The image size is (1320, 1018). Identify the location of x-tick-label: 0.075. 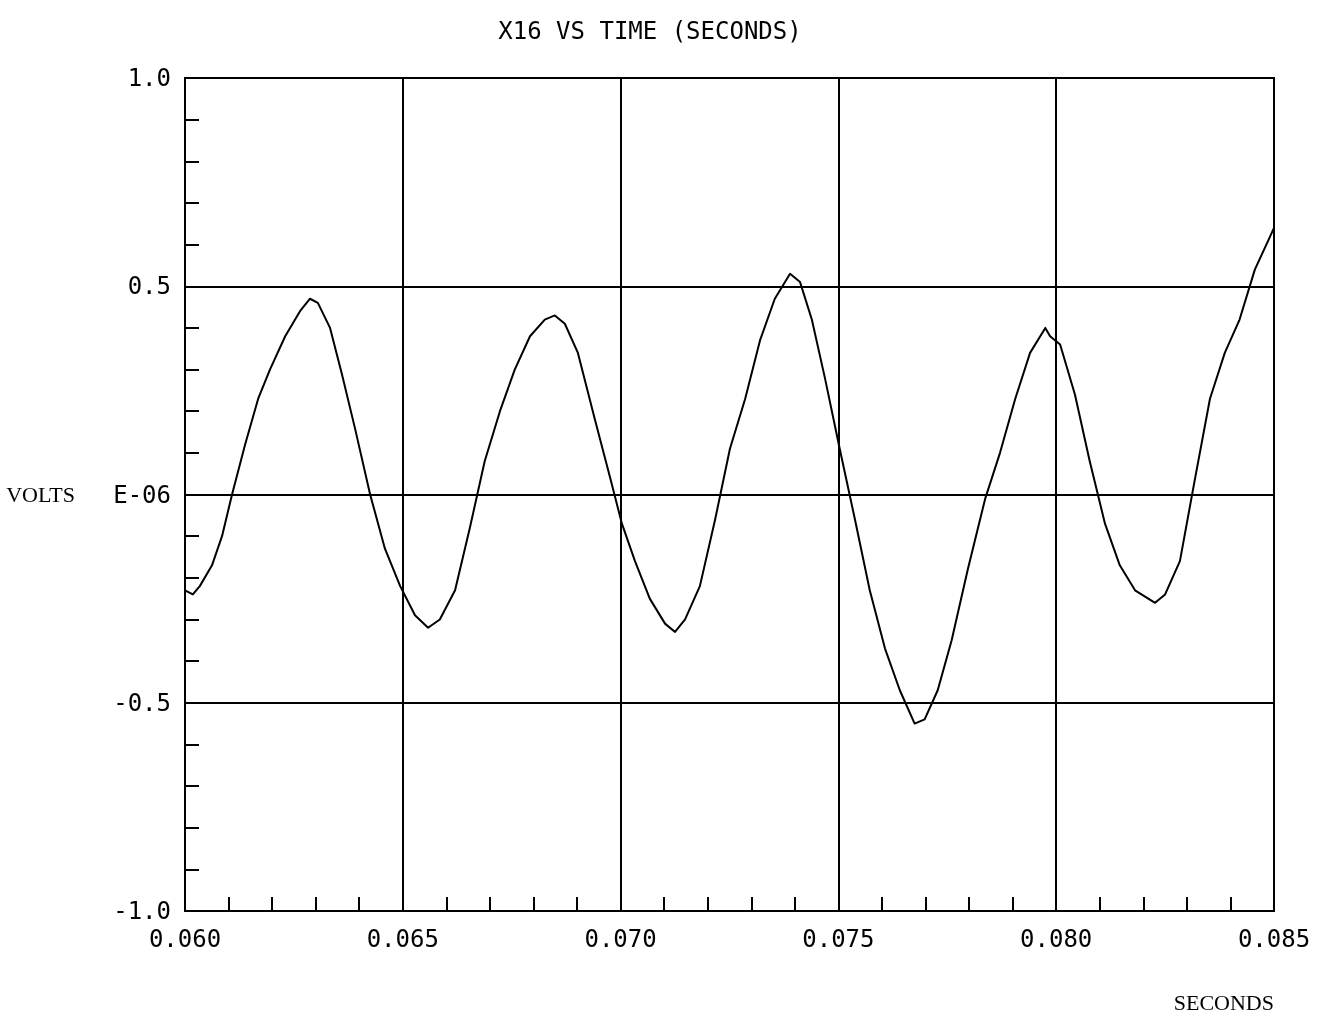
(838, 939).